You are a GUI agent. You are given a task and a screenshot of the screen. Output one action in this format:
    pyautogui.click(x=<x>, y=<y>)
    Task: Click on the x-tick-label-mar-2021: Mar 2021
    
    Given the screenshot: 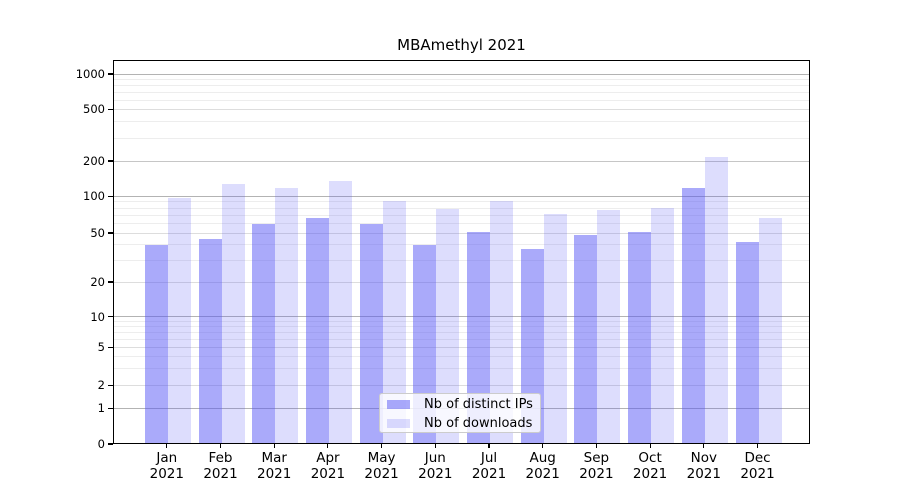 What is the action you would take?
    pyautogui.click(x=274, y=466)
    